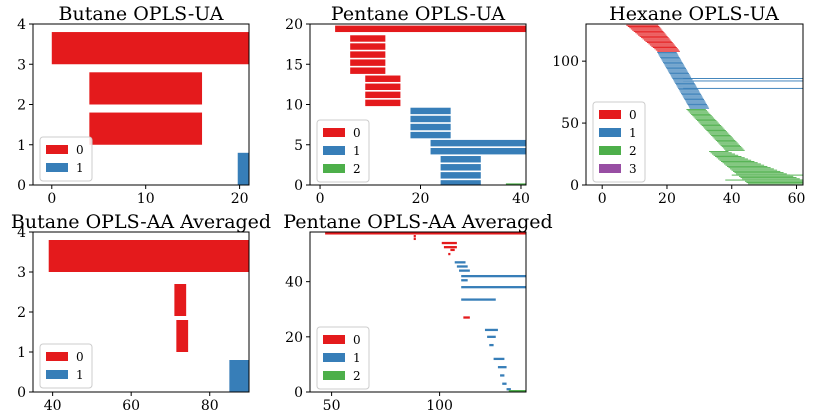  I want to click on y-tick-label: 40, so click(294, 283).